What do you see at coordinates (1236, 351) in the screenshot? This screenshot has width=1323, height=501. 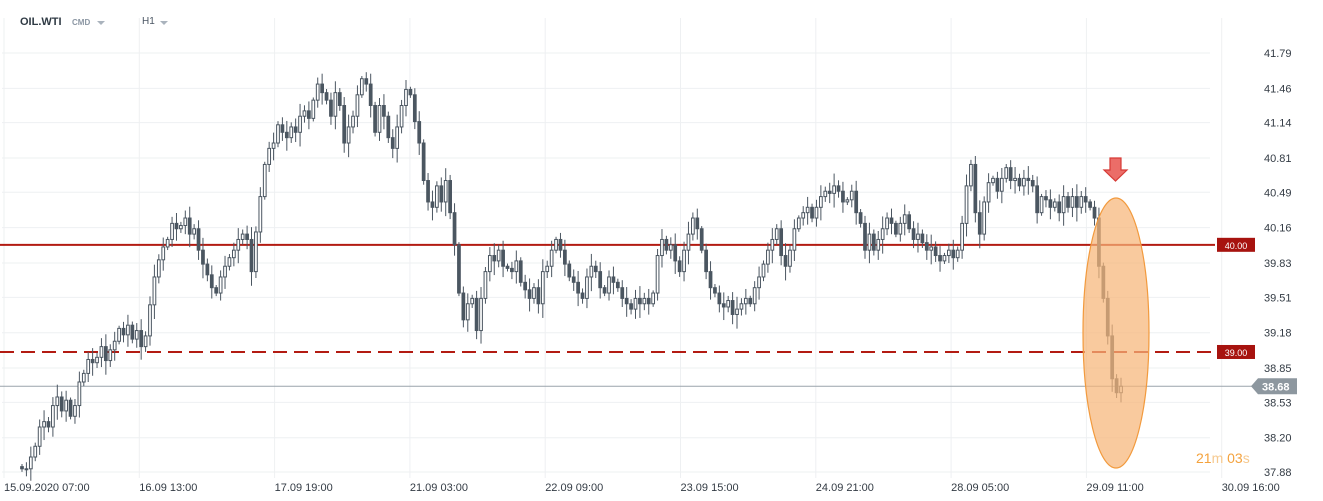 I see `price-level-label-bg` at bounding box center [1236, 351].